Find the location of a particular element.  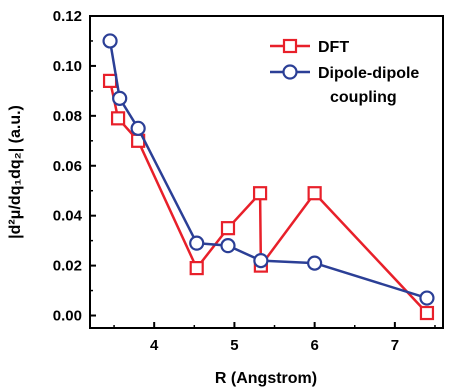

y-tick-label: 0.10 is located at coordinates (67, 66).